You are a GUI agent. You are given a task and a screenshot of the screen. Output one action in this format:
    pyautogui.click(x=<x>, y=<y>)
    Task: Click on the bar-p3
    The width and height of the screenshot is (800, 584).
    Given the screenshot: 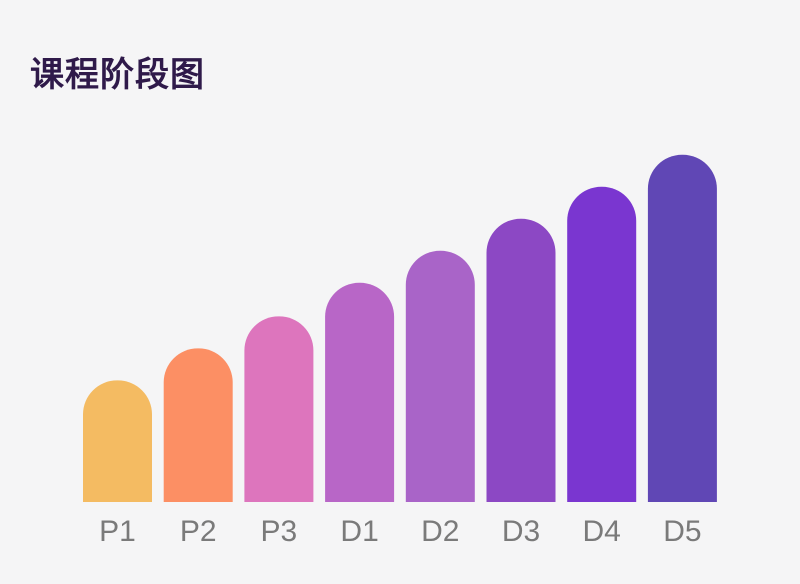 What is the action you would take?
    pyautogui.click(x=279, y=409)
    